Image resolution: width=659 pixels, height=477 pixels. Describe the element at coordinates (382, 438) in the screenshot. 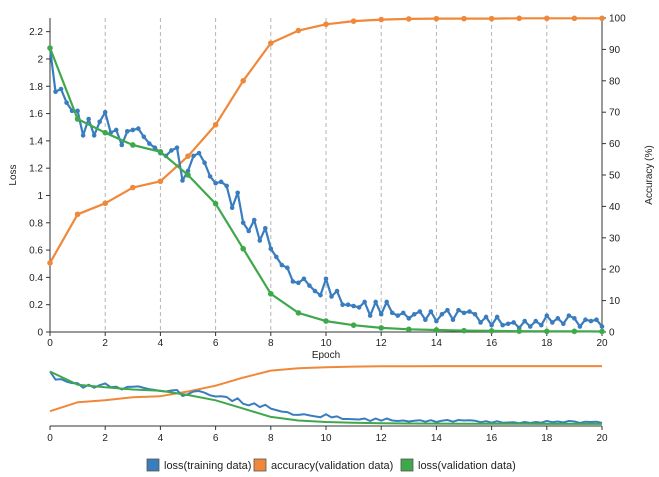

I see `overview-x-tick-label: 12` at that location.